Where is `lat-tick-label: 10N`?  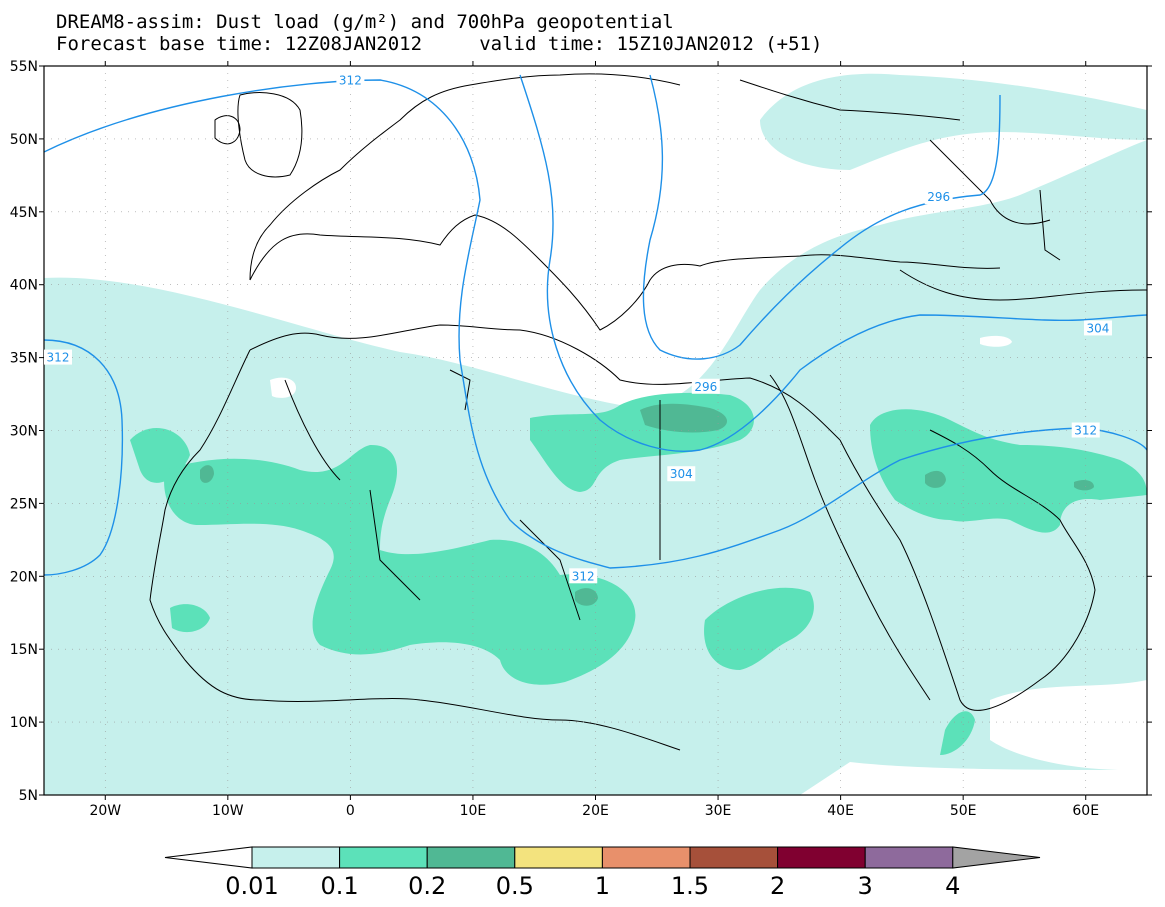 lat-tick-label: 10N is located at coordinates (24, 723).